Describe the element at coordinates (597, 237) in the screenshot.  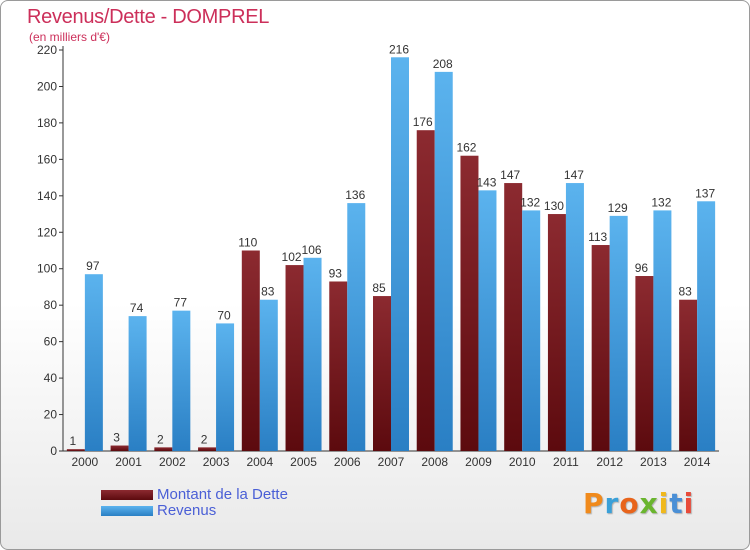
I see `debt-bar-label: 113` at that location.